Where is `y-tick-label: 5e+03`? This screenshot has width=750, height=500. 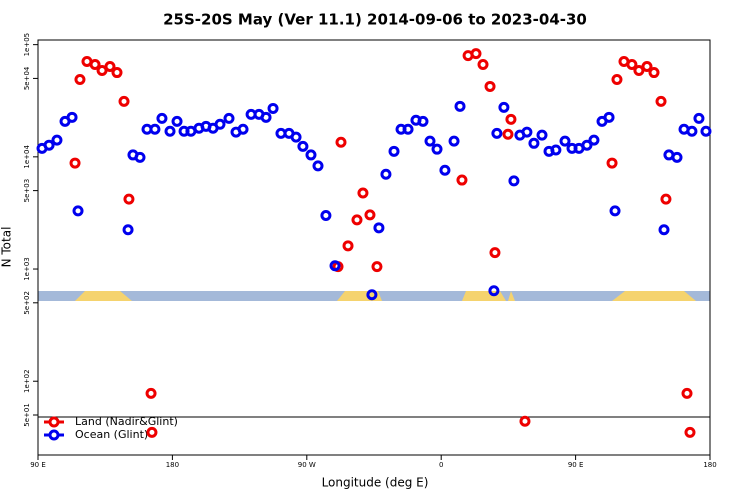 y-tick-label: 5e+03 is located at coordinates (27, 191).